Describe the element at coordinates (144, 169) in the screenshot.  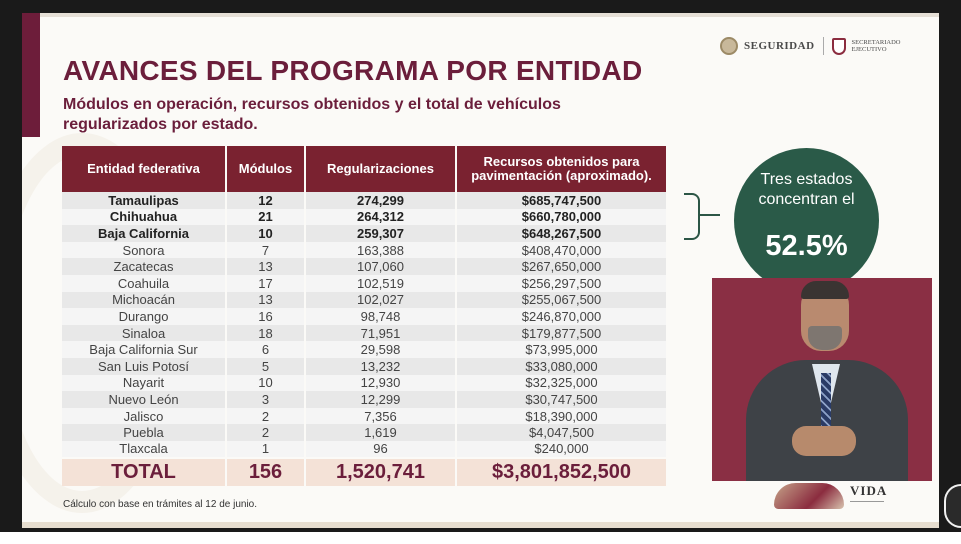
I see `column-header-entidad: Entidad federativa` at that location.